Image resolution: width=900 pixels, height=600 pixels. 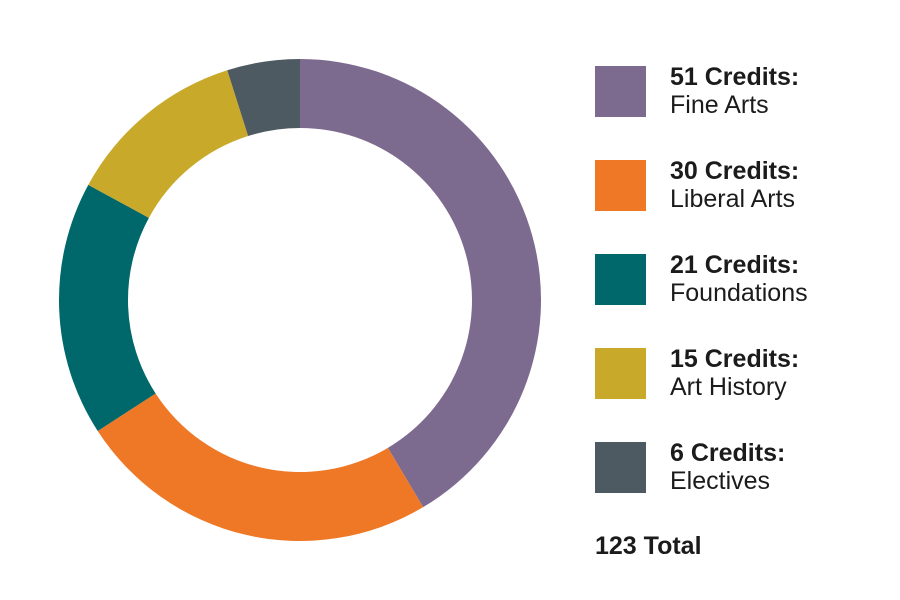 I want to click on legend-swatch-fine-arts, so click(x=620, y=91).